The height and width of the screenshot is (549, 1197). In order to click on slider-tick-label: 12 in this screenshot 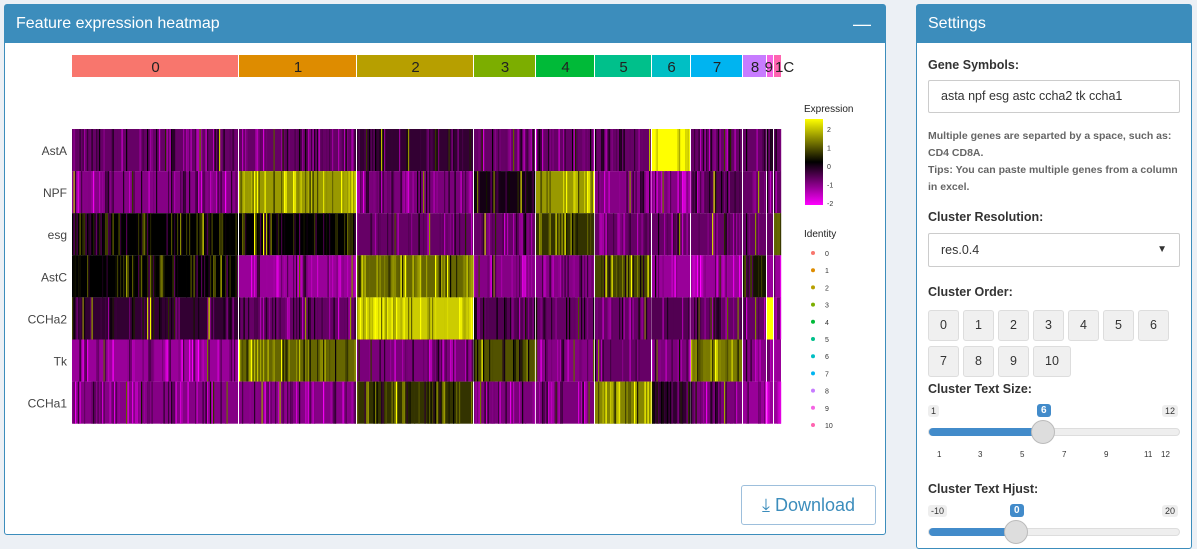, I will do `click(1165, 454)`.